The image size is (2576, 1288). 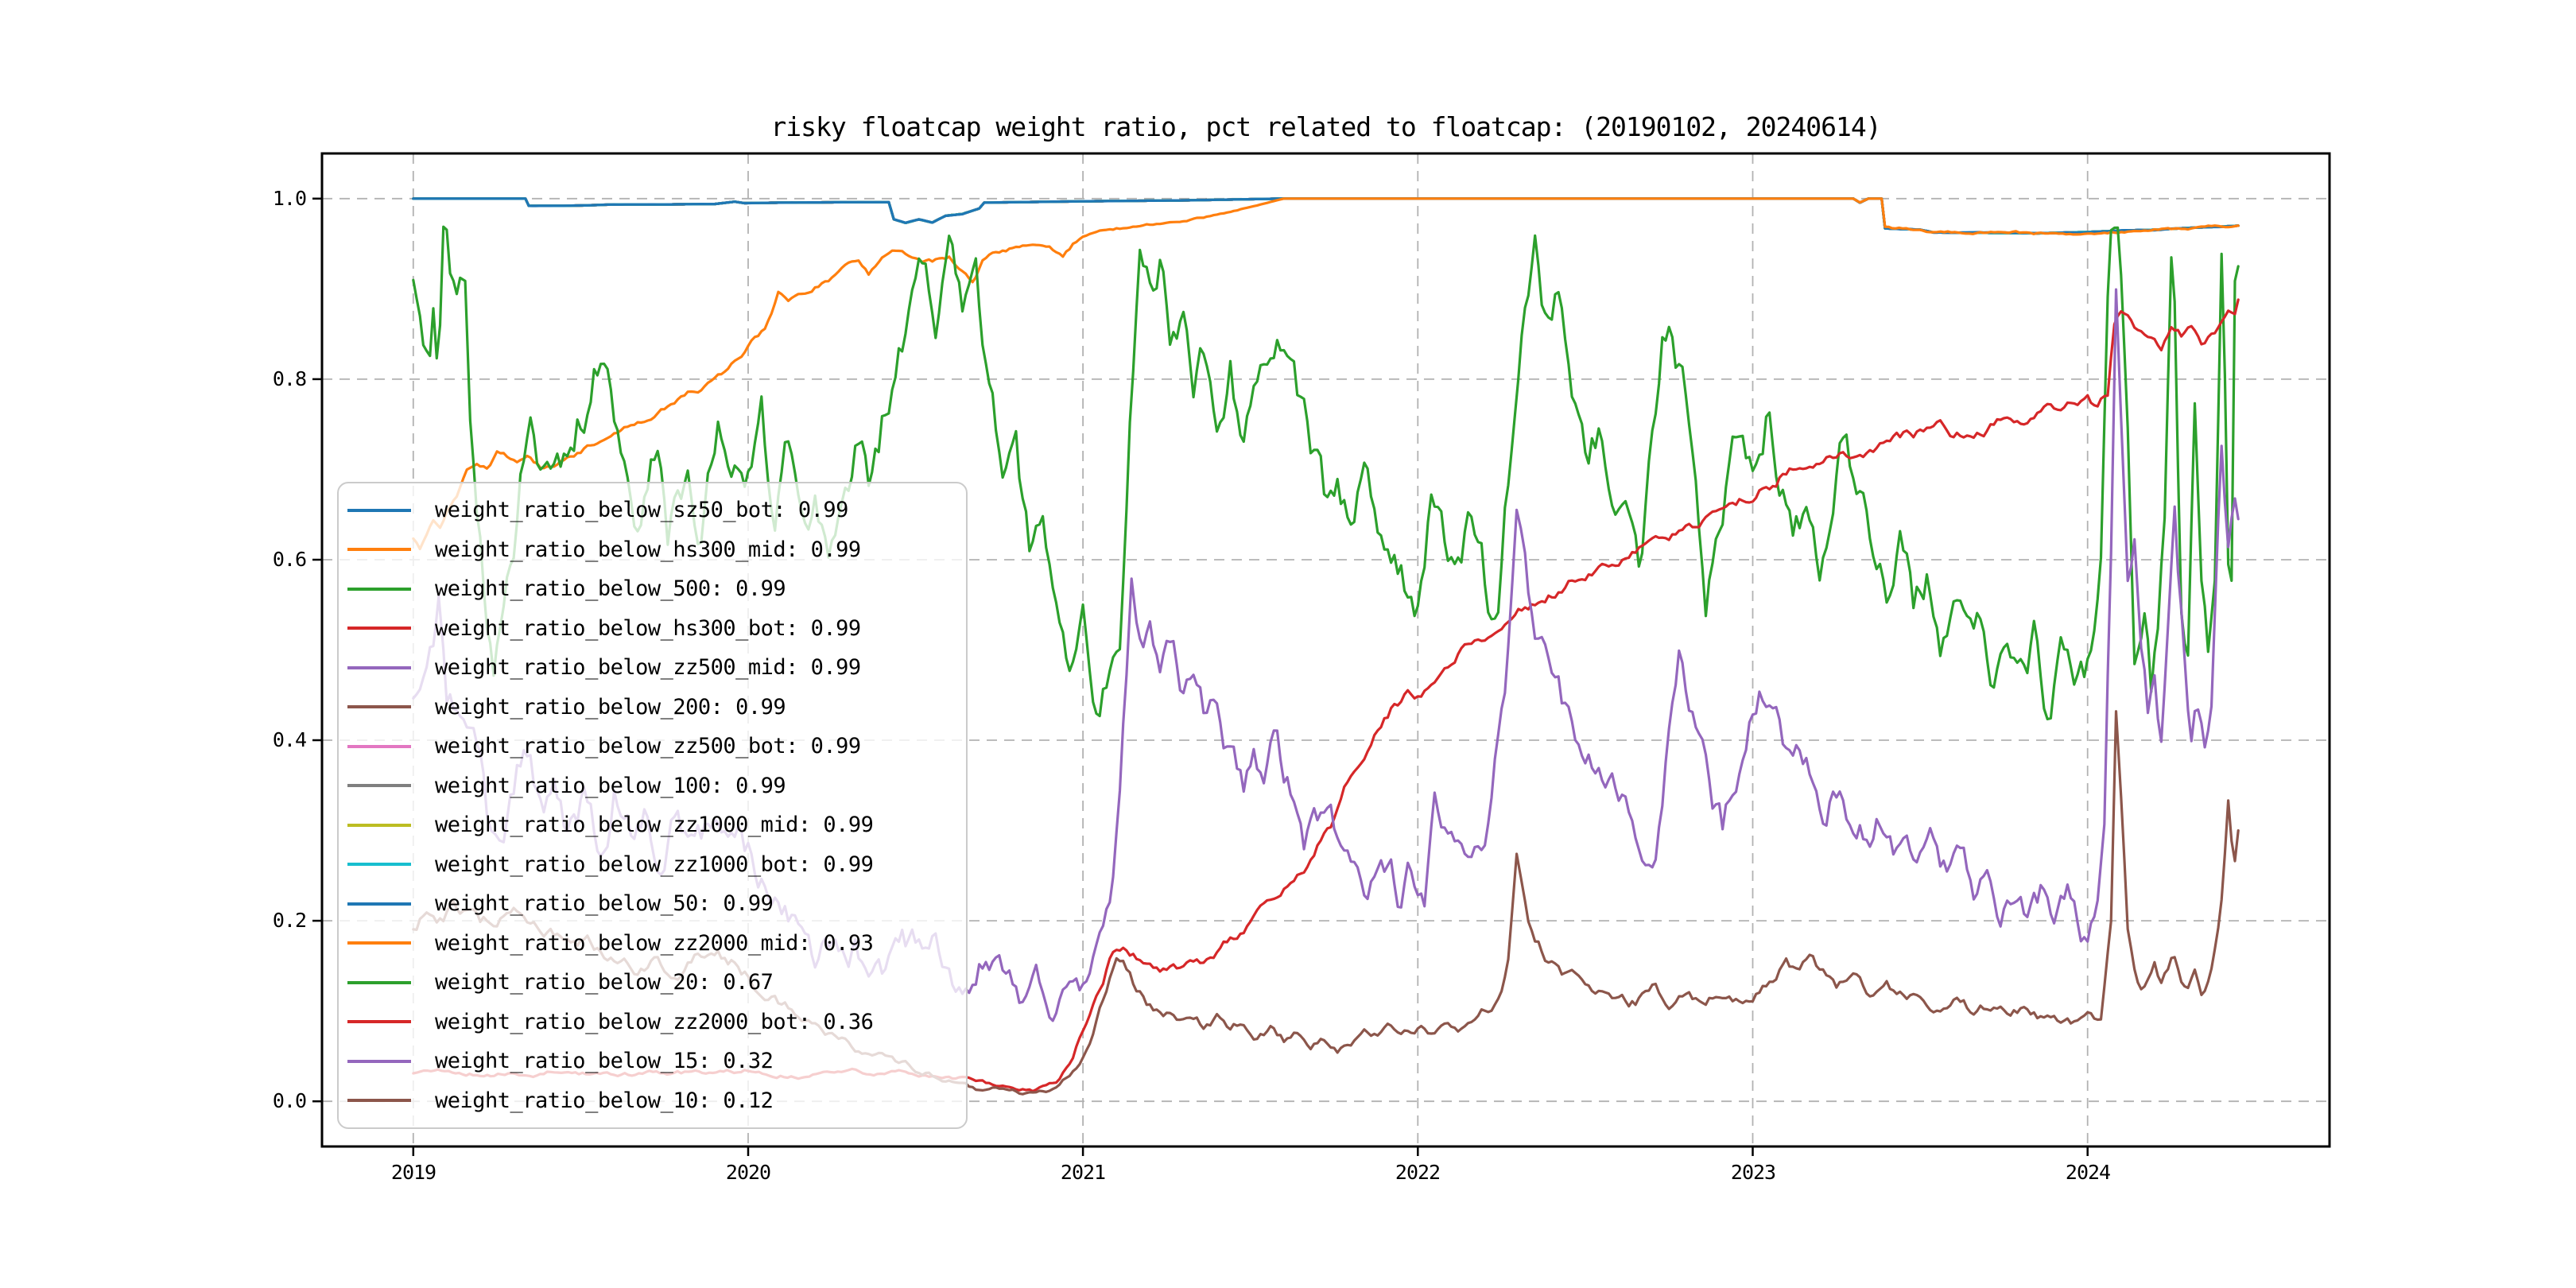 What do you see at coordinates (290, 560) in the screenshot?
I see `y-tick-label-0.6: 0.6` at bounding box center [290, 560].